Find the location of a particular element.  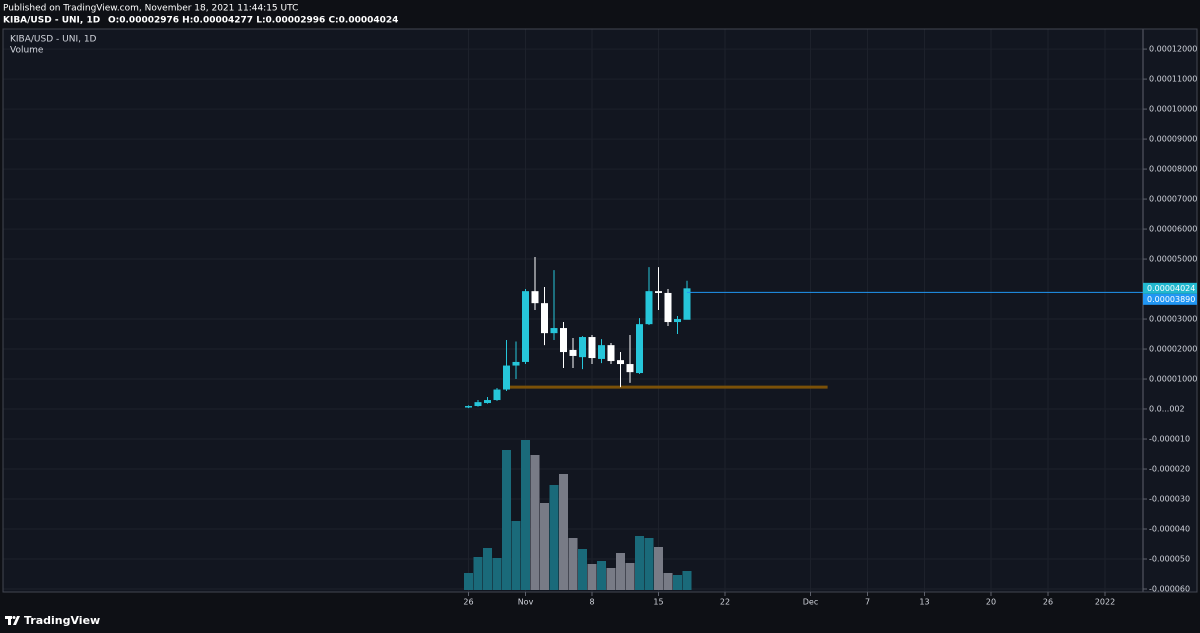

chart-legend-symbol: KIBA/USD - UNI, 1D is located at coordinates (53, 40).